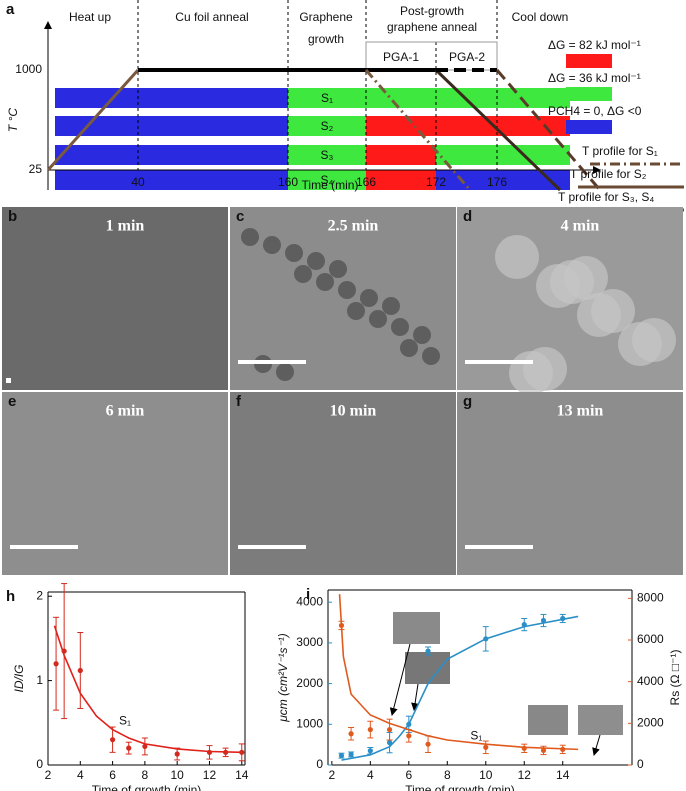  What do you see at coordinates (467, 401) in the screenshot?
I see `panel-label: g` at bounding box center [467, 401].